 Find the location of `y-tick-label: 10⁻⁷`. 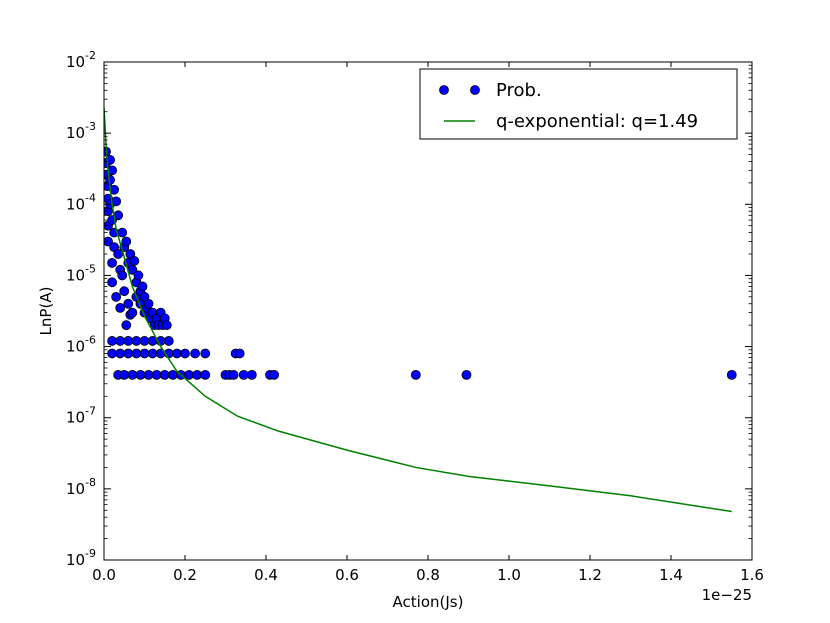

y-tick-label: 10⁻⁷ is located at coordinates (81, 416).